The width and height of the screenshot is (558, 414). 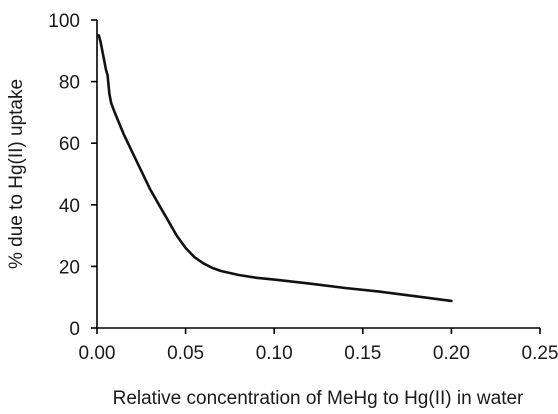 I want to click on x-tick-label: 0.00, so click(x=97, y=353).